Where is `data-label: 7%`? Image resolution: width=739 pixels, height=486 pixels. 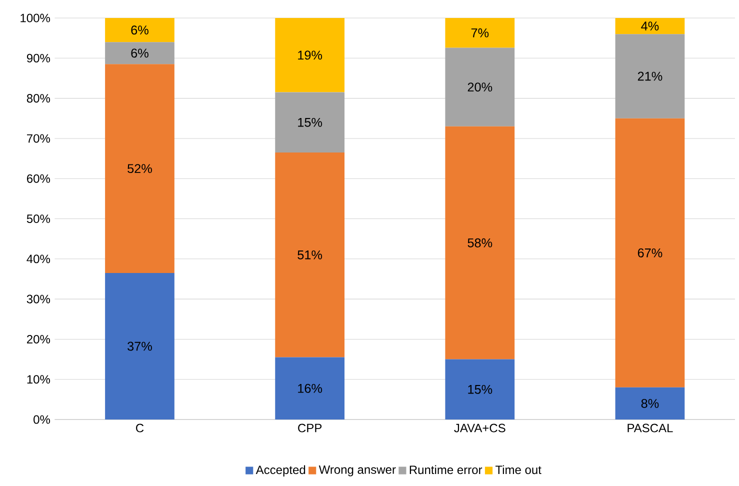
data-label: 7% is located at coordinates (480, 33).